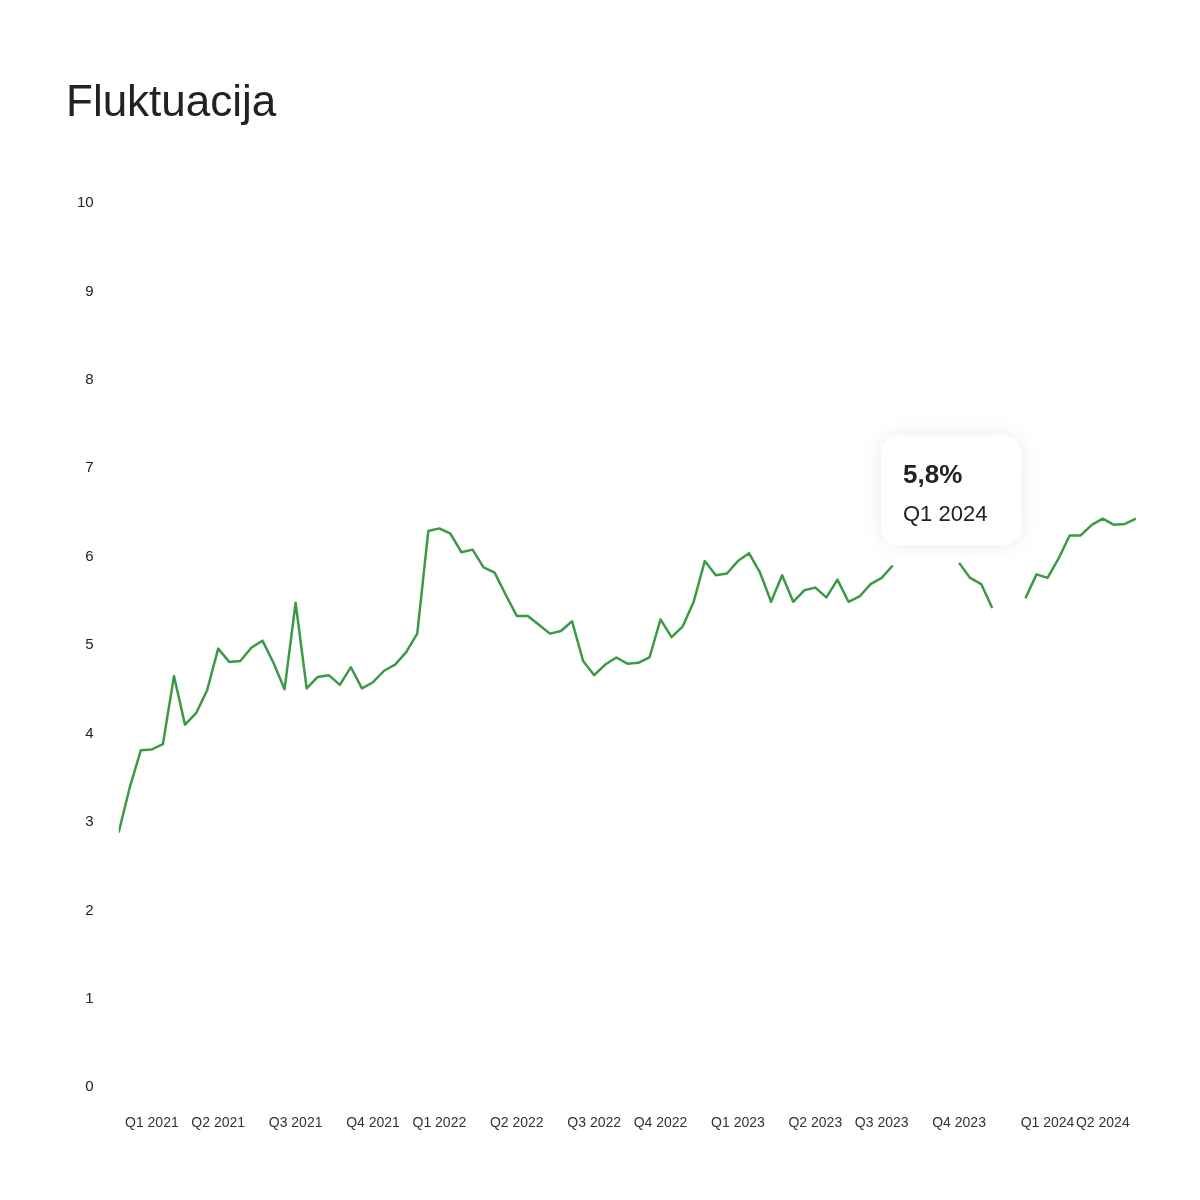  I want to click on x-tick-label: Q2 2023, so click(815, 1122).